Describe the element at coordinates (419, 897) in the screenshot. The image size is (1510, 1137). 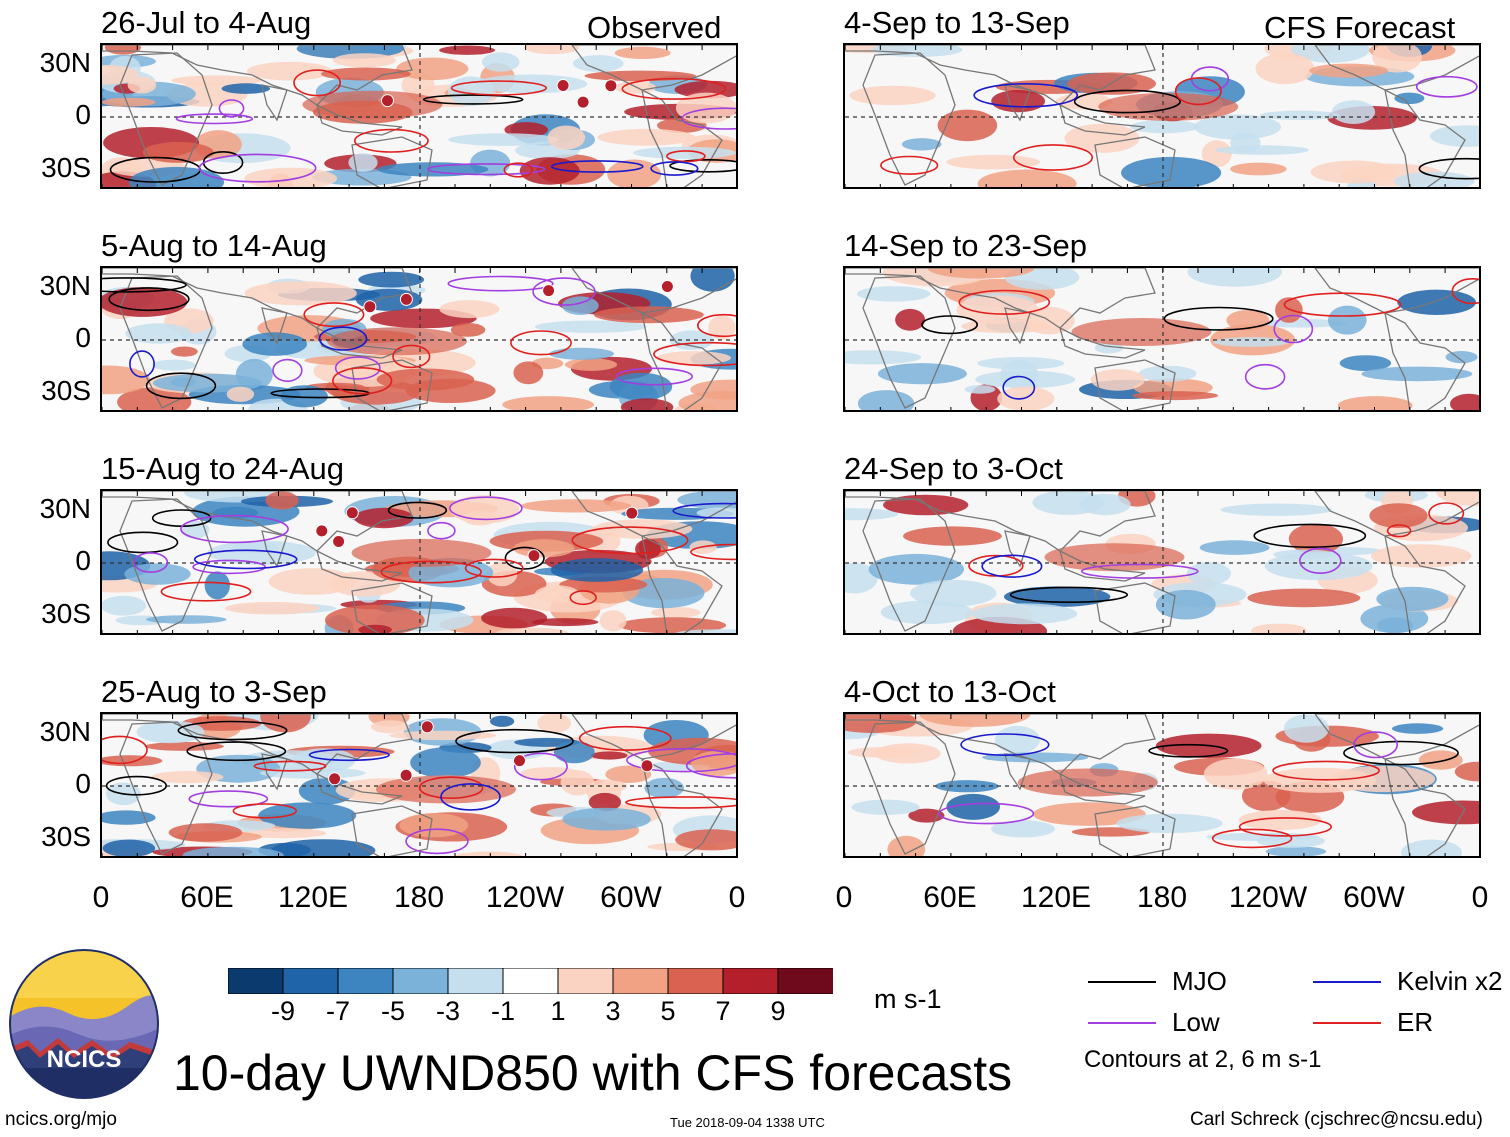
I see `lon-label-left-3: 180` at that location.